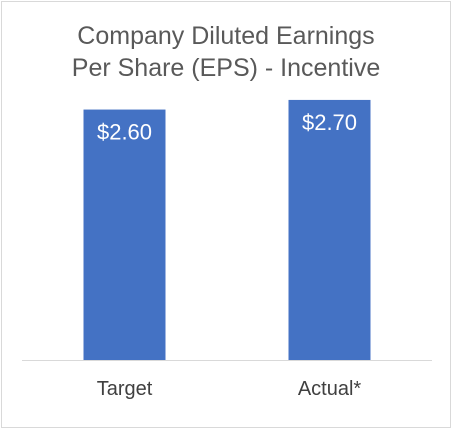 The height and width of the screenshot is (431, 454). I want to click on x-tick-label-2: Actual*, so click(330, 389).